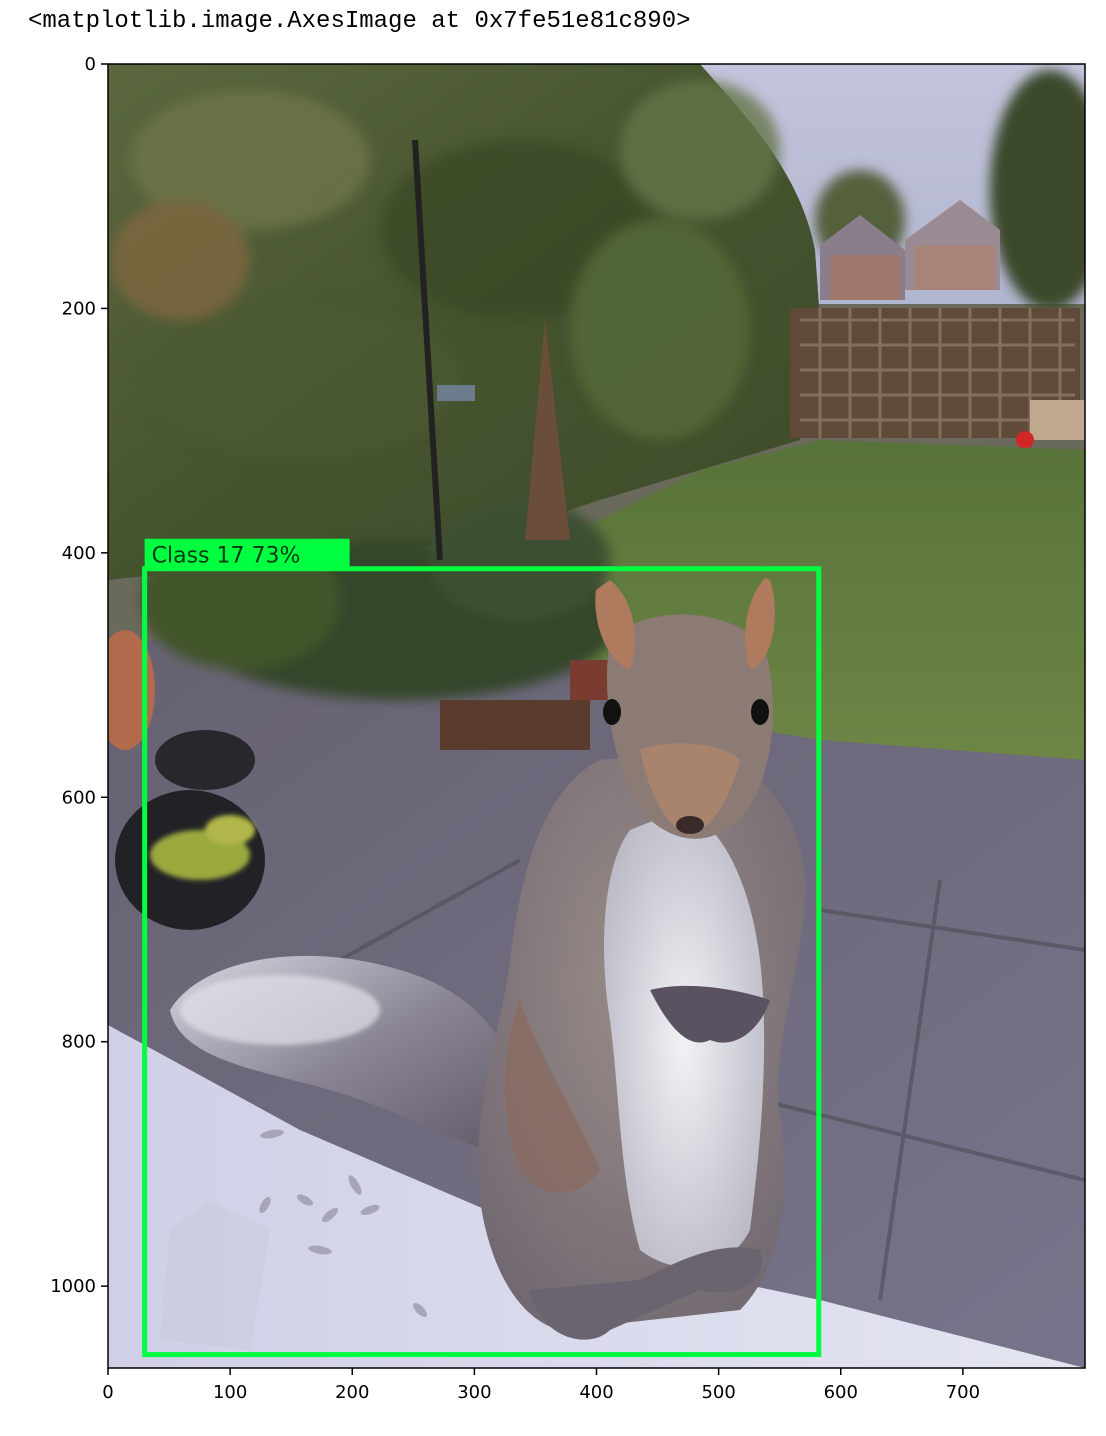 This screenshot has height=1436, width=1106. I want to click on squirrel-eye-left, so click(612, 712).